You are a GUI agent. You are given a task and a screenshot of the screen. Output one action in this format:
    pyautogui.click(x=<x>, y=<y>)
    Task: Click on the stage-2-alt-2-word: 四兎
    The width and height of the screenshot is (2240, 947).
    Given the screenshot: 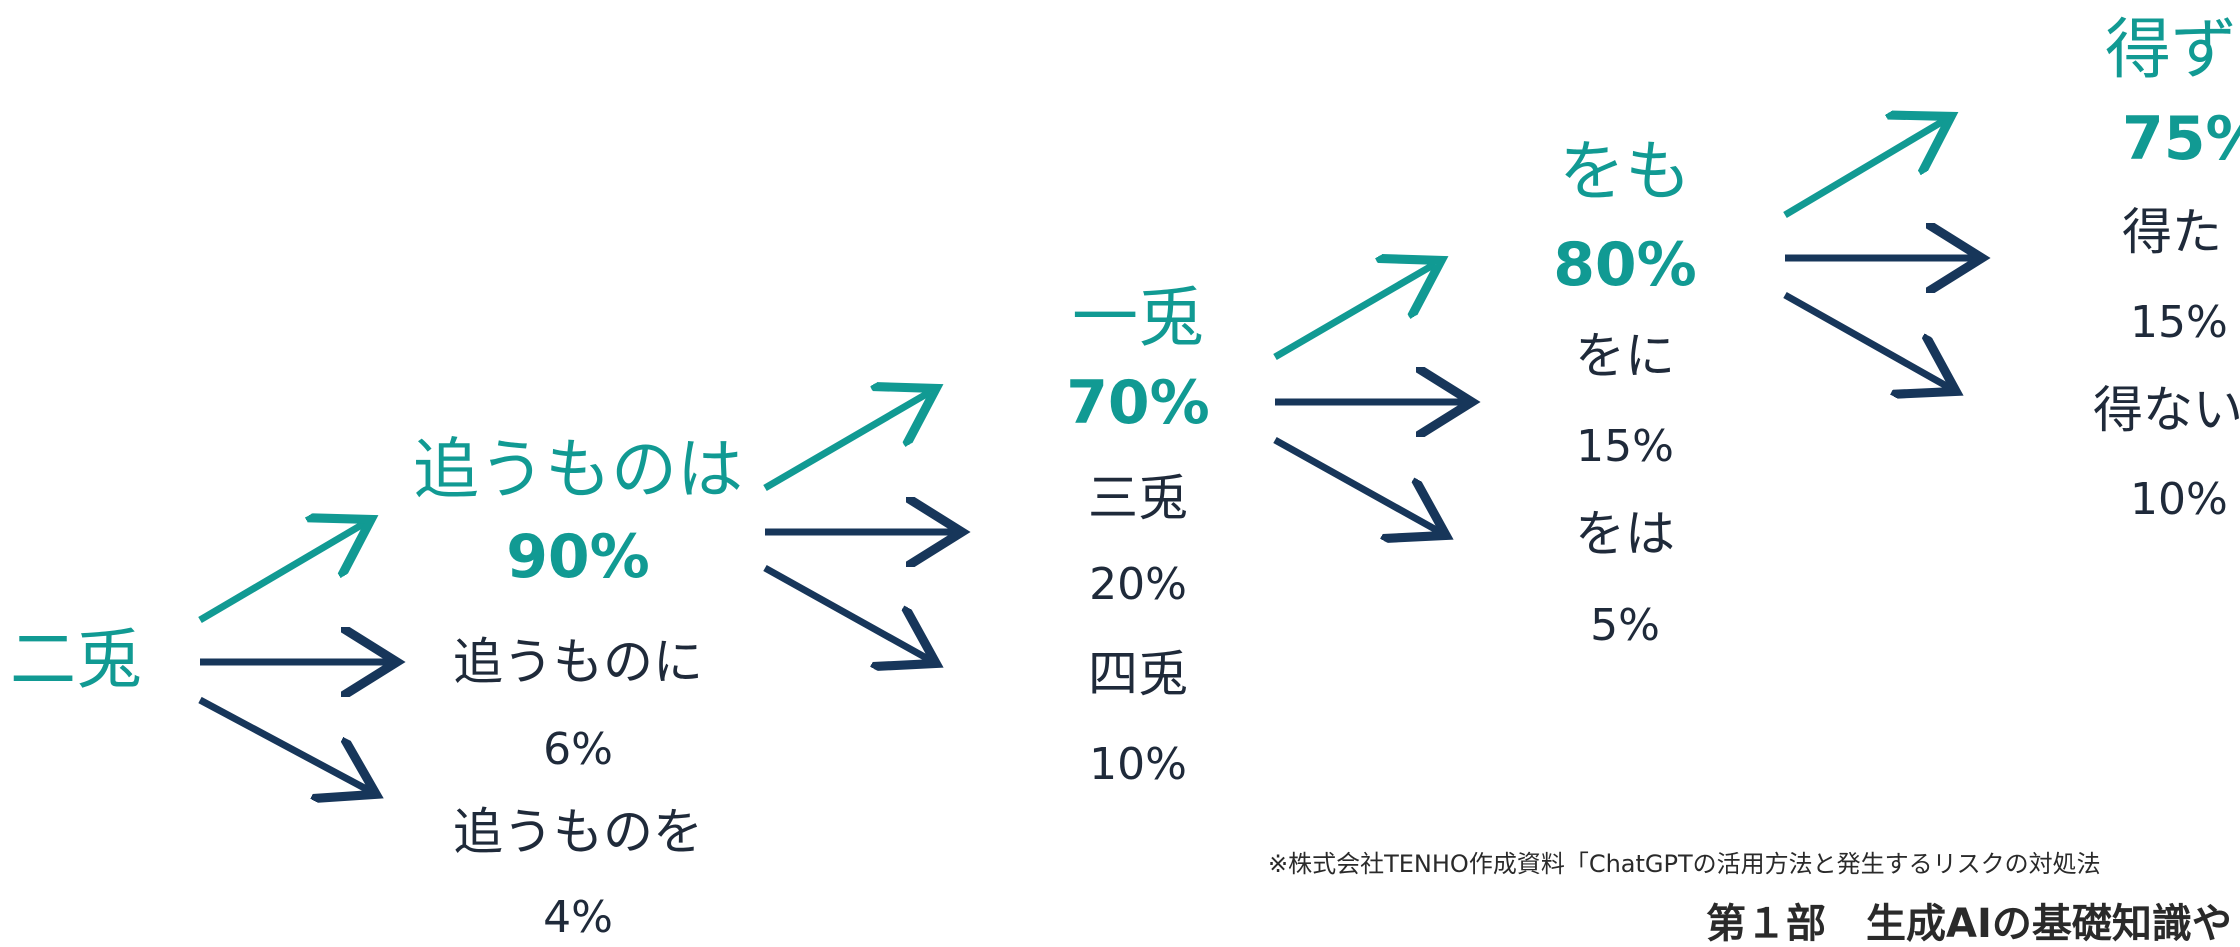 What is the action you would take?
    pyautogui.click(x=1138, y=674)
    